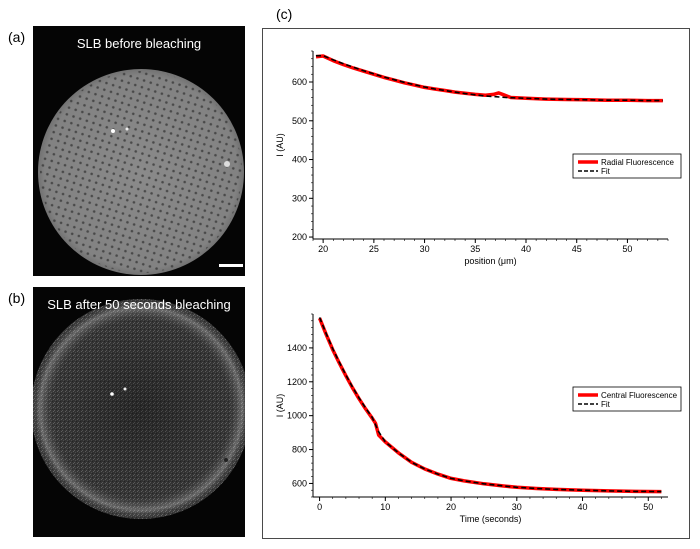  I want to click on bright-spot, so click(113, 131).